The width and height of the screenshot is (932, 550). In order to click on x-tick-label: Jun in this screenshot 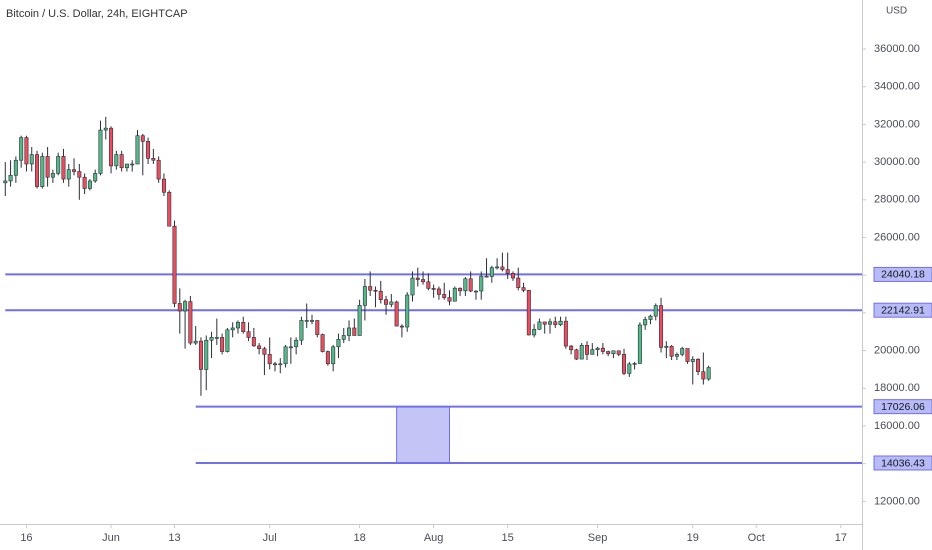, I will do `click(111, 538)`.